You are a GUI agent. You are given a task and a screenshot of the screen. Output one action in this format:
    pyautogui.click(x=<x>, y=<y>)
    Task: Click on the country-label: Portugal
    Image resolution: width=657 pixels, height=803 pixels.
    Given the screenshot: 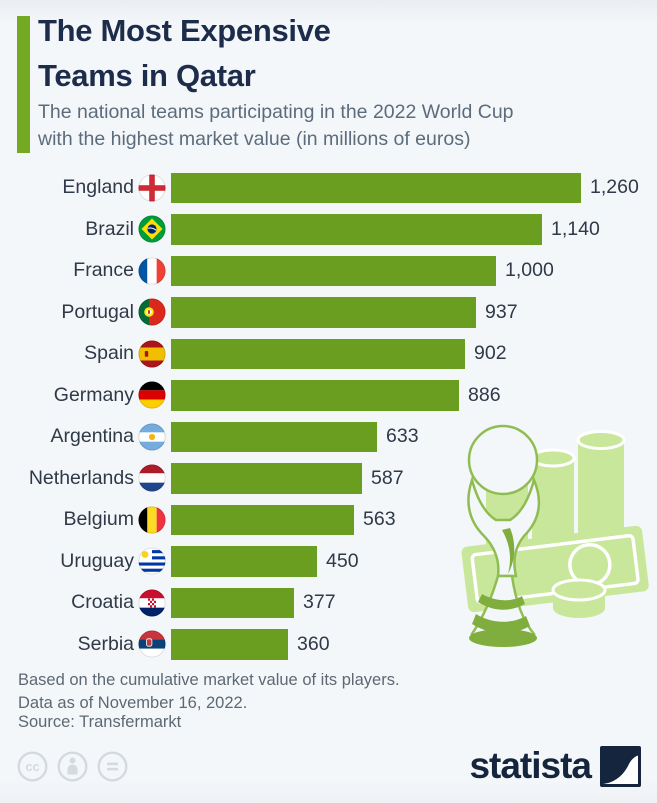 What is the action you would take?
    pyautogui.click(x=97, y=311)
    